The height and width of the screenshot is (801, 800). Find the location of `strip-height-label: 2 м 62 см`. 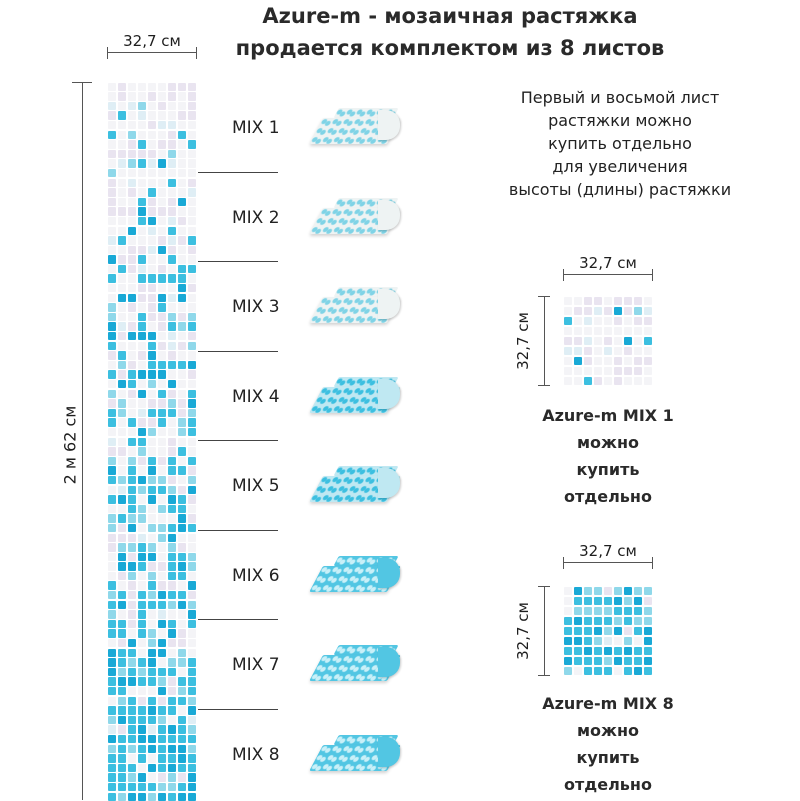

strip-height-label: 2 м 62 см is located at coordinates (70, 445).